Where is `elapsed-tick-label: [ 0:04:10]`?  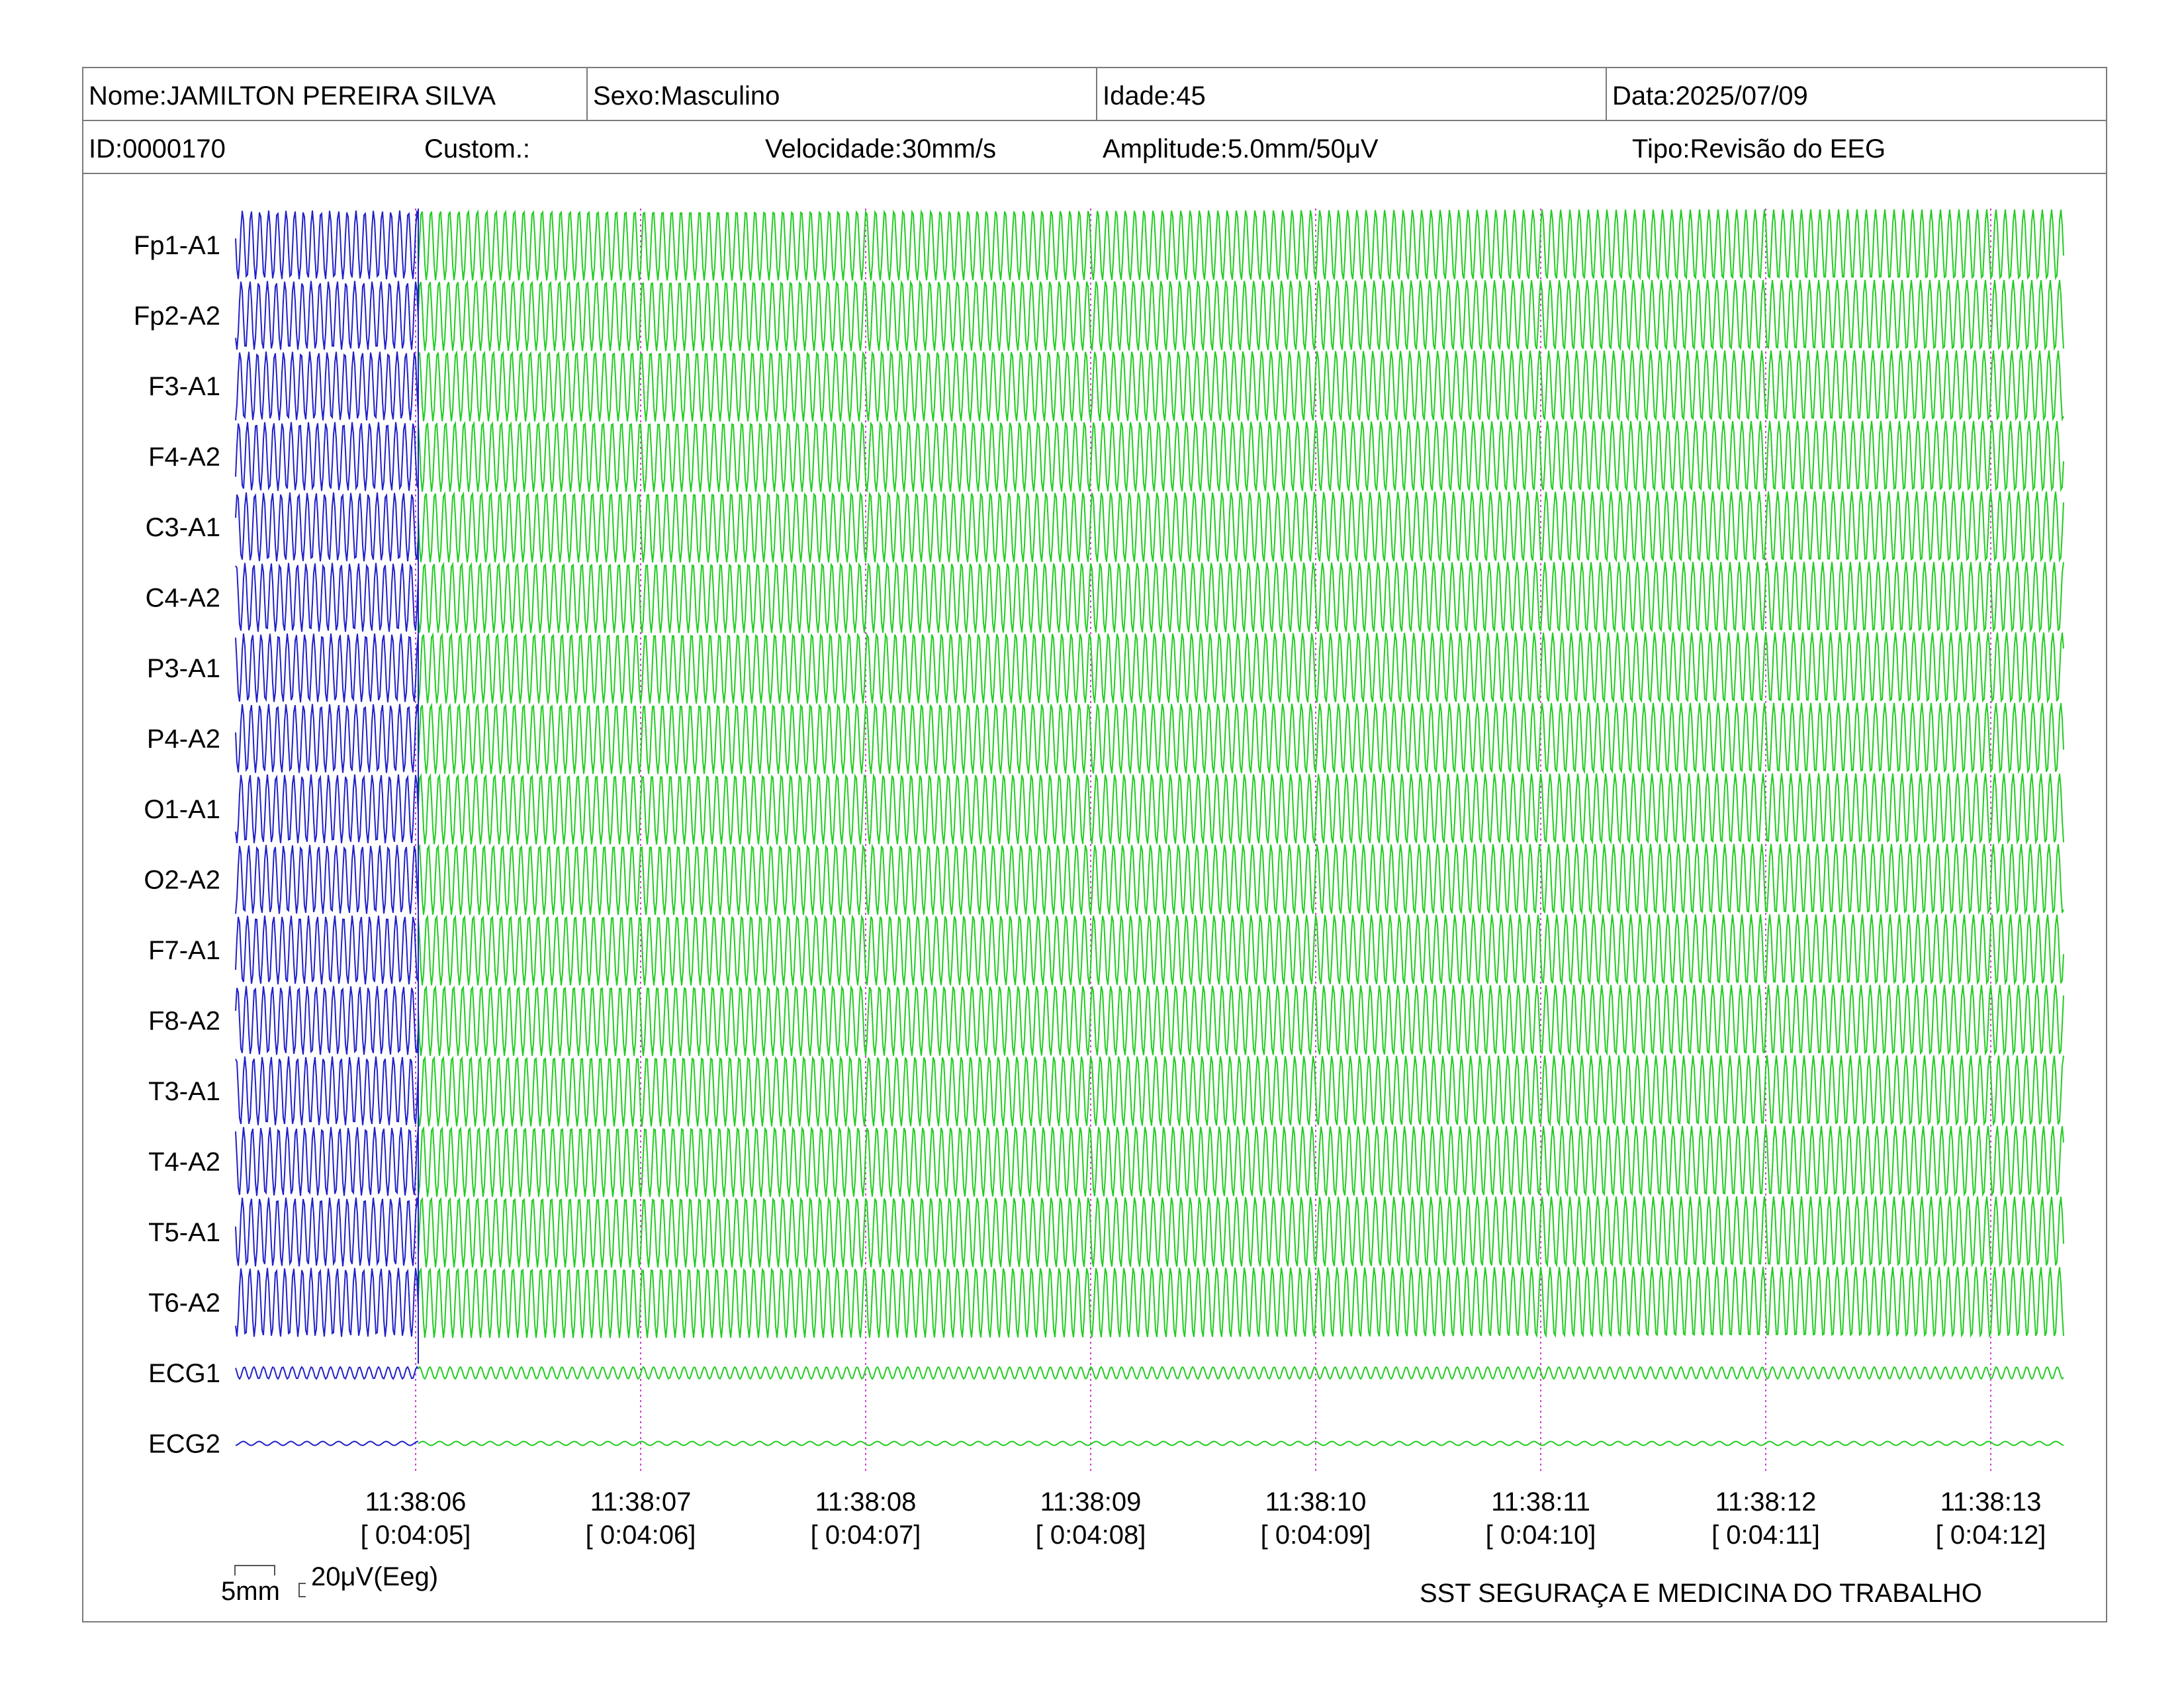 elapsed-tick-label: [ 0:04:10] is located at coordinates (1541, 1535).